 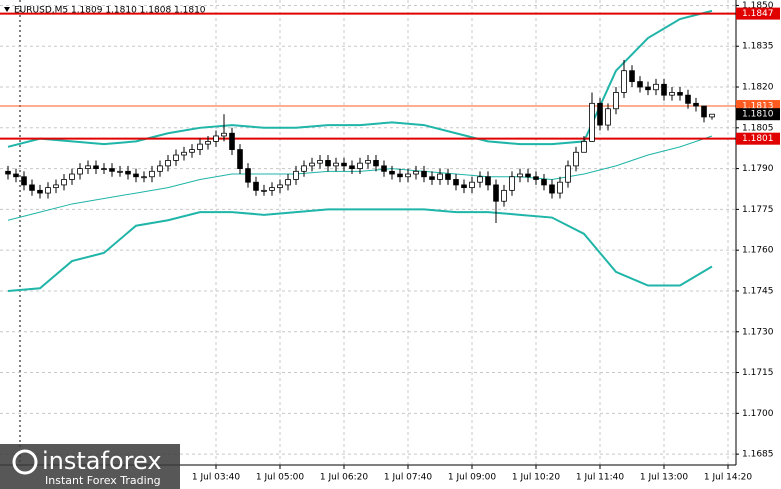 I want to click on y-tick-label: 1.1685, so click(x=758, y=455).